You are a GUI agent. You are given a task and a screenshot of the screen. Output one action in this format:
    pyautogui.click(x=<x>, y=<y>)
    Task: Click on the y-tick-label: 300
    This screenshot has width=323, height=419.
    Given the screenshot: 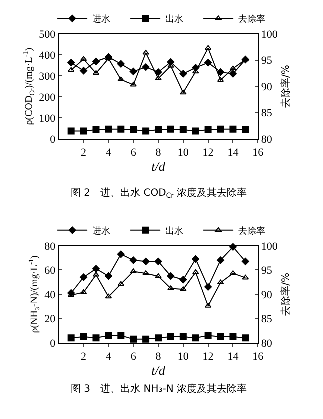 What is the action you would take?
    pyautogui.click(x=47, y=76)
    